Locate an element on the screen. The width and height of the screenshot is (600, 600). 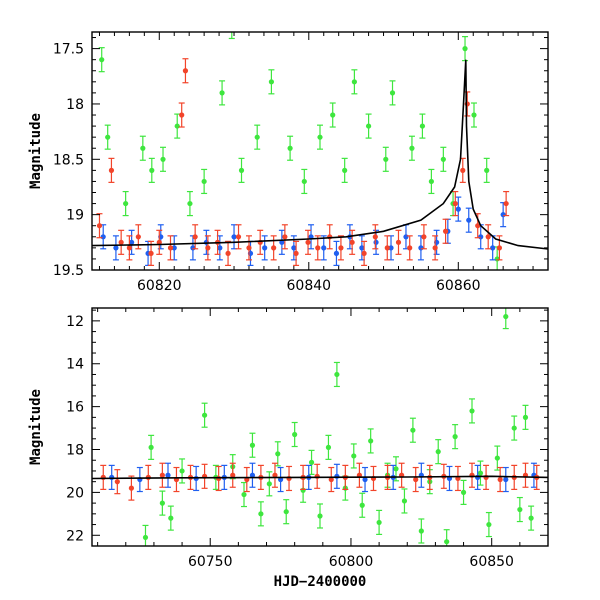
y-tick-label: 12 is located at coordinates (75, 322).